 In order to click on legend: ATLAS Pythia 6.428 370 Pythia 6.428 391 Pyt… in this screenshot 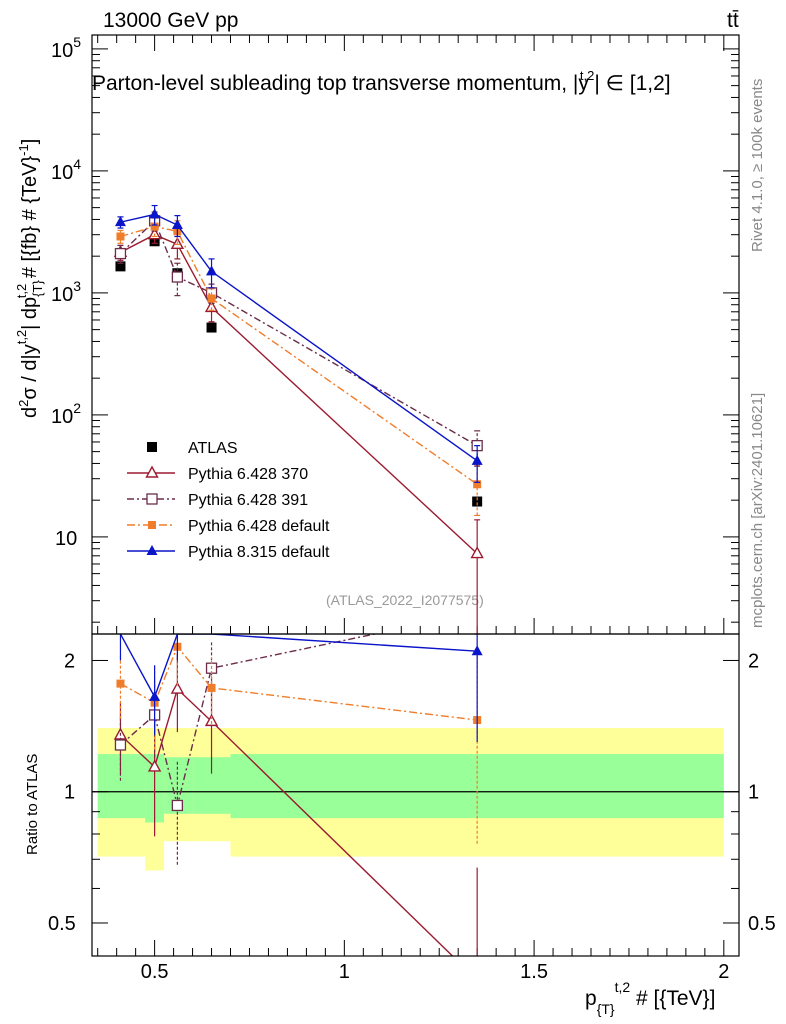, I will do `click(228, 500)`.